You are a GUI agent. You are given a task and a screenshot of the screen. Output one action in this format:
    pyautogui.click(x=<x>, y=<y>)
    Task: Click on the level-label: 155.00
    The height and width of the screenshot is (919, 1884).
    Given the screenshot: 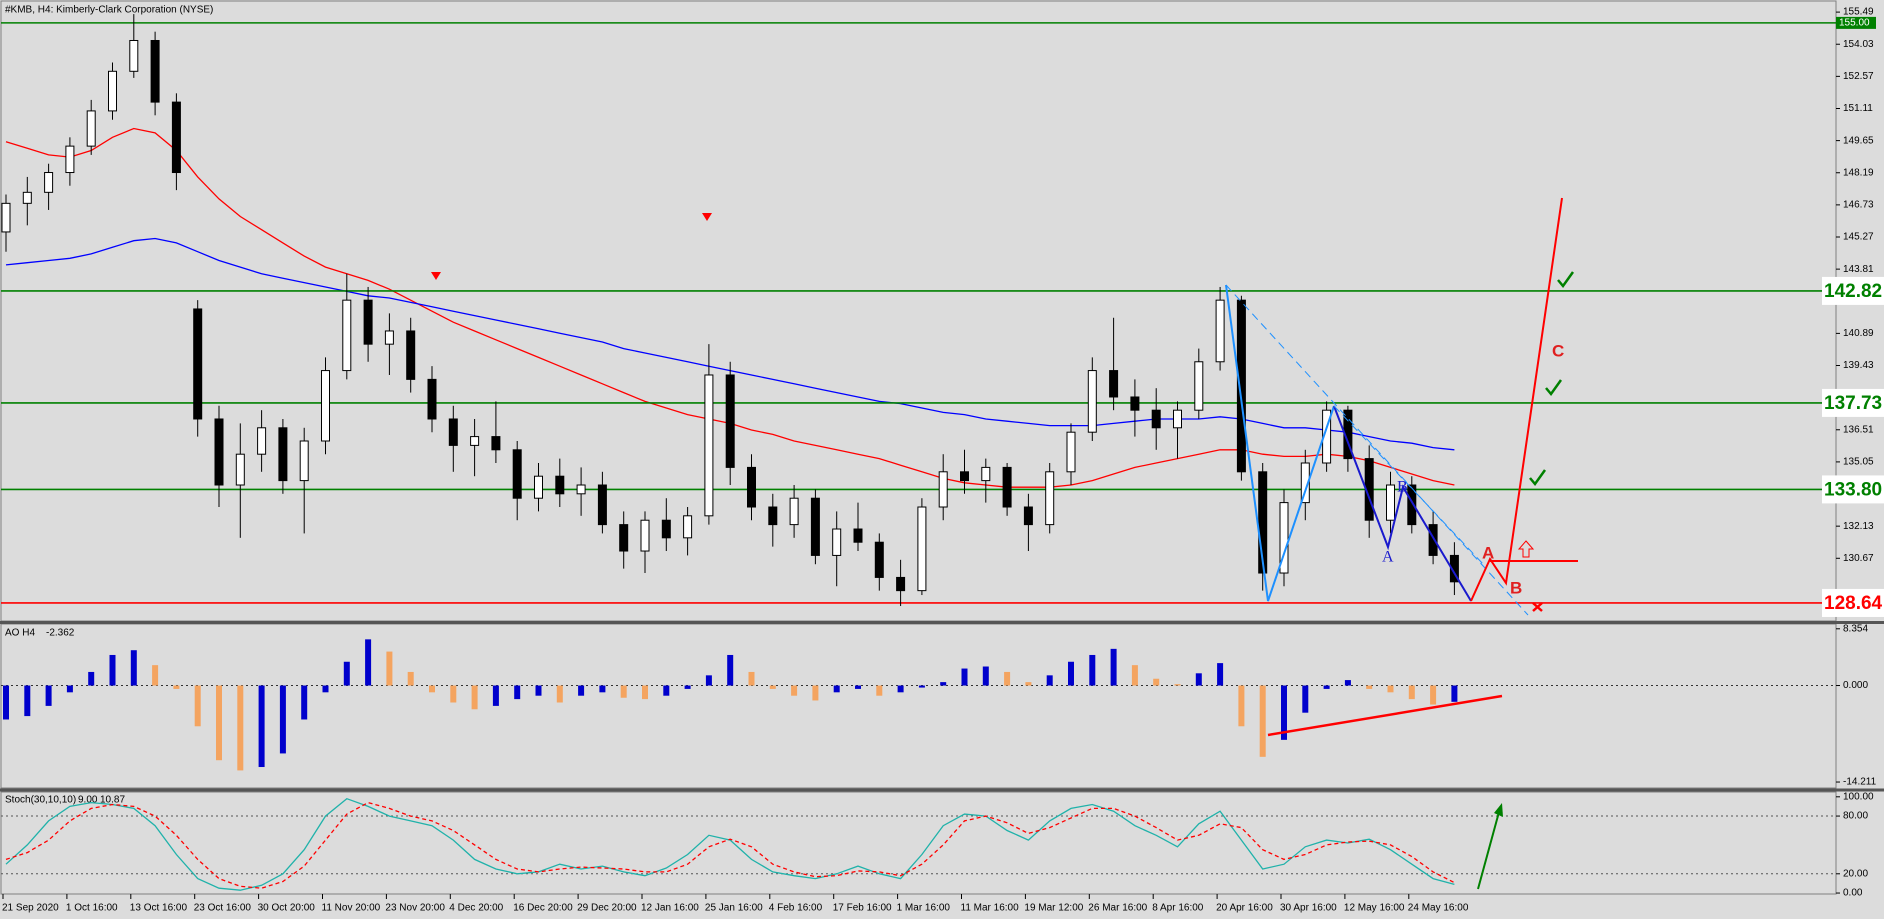 What is the action you would take?
    pyautogui.click(x=1854, y=23)
    